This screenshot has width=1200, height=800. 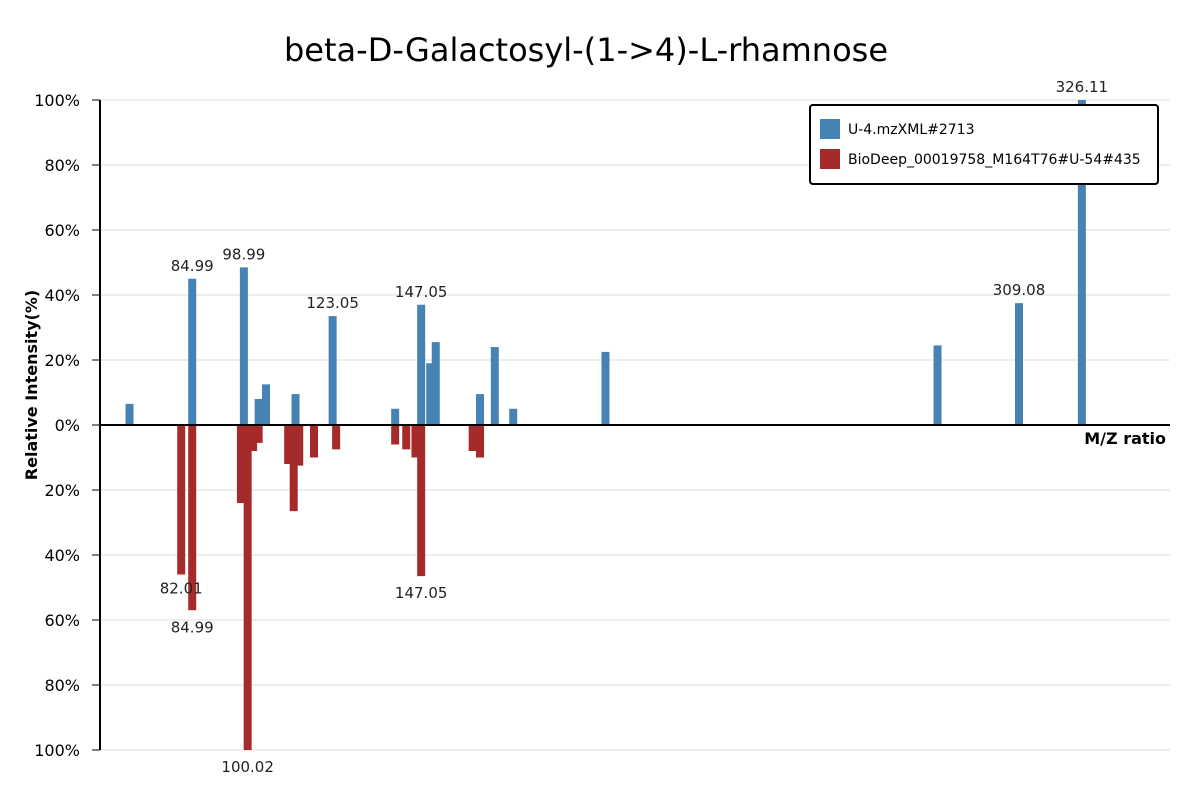 What do you see at coordinates (1082, 87) in the screenshot?
I see `query-peak-label: 326.11` at bounding box center [1082, 87].